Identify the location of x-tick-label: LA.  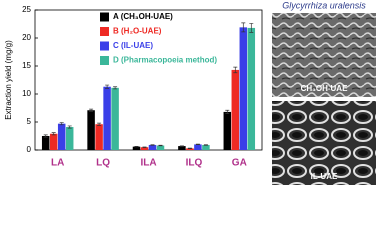
(57, 163).